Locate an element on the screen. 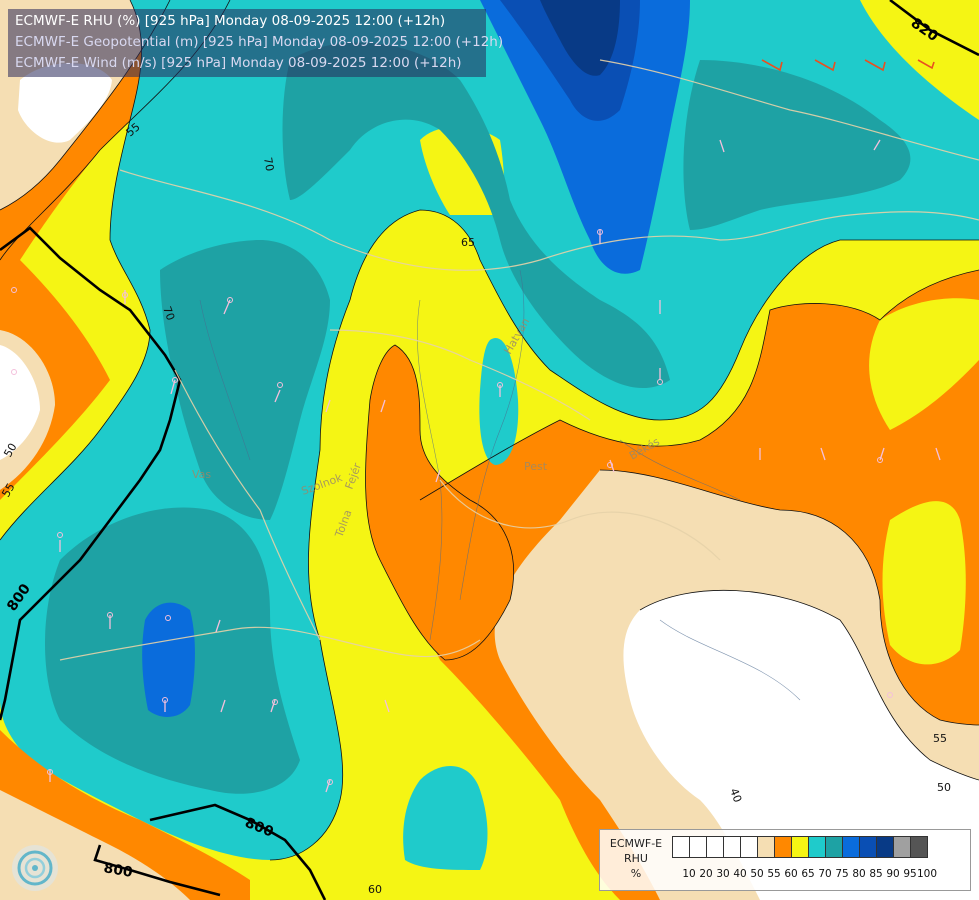  geopotential-label: 800 is located at coordinates (118, 870).